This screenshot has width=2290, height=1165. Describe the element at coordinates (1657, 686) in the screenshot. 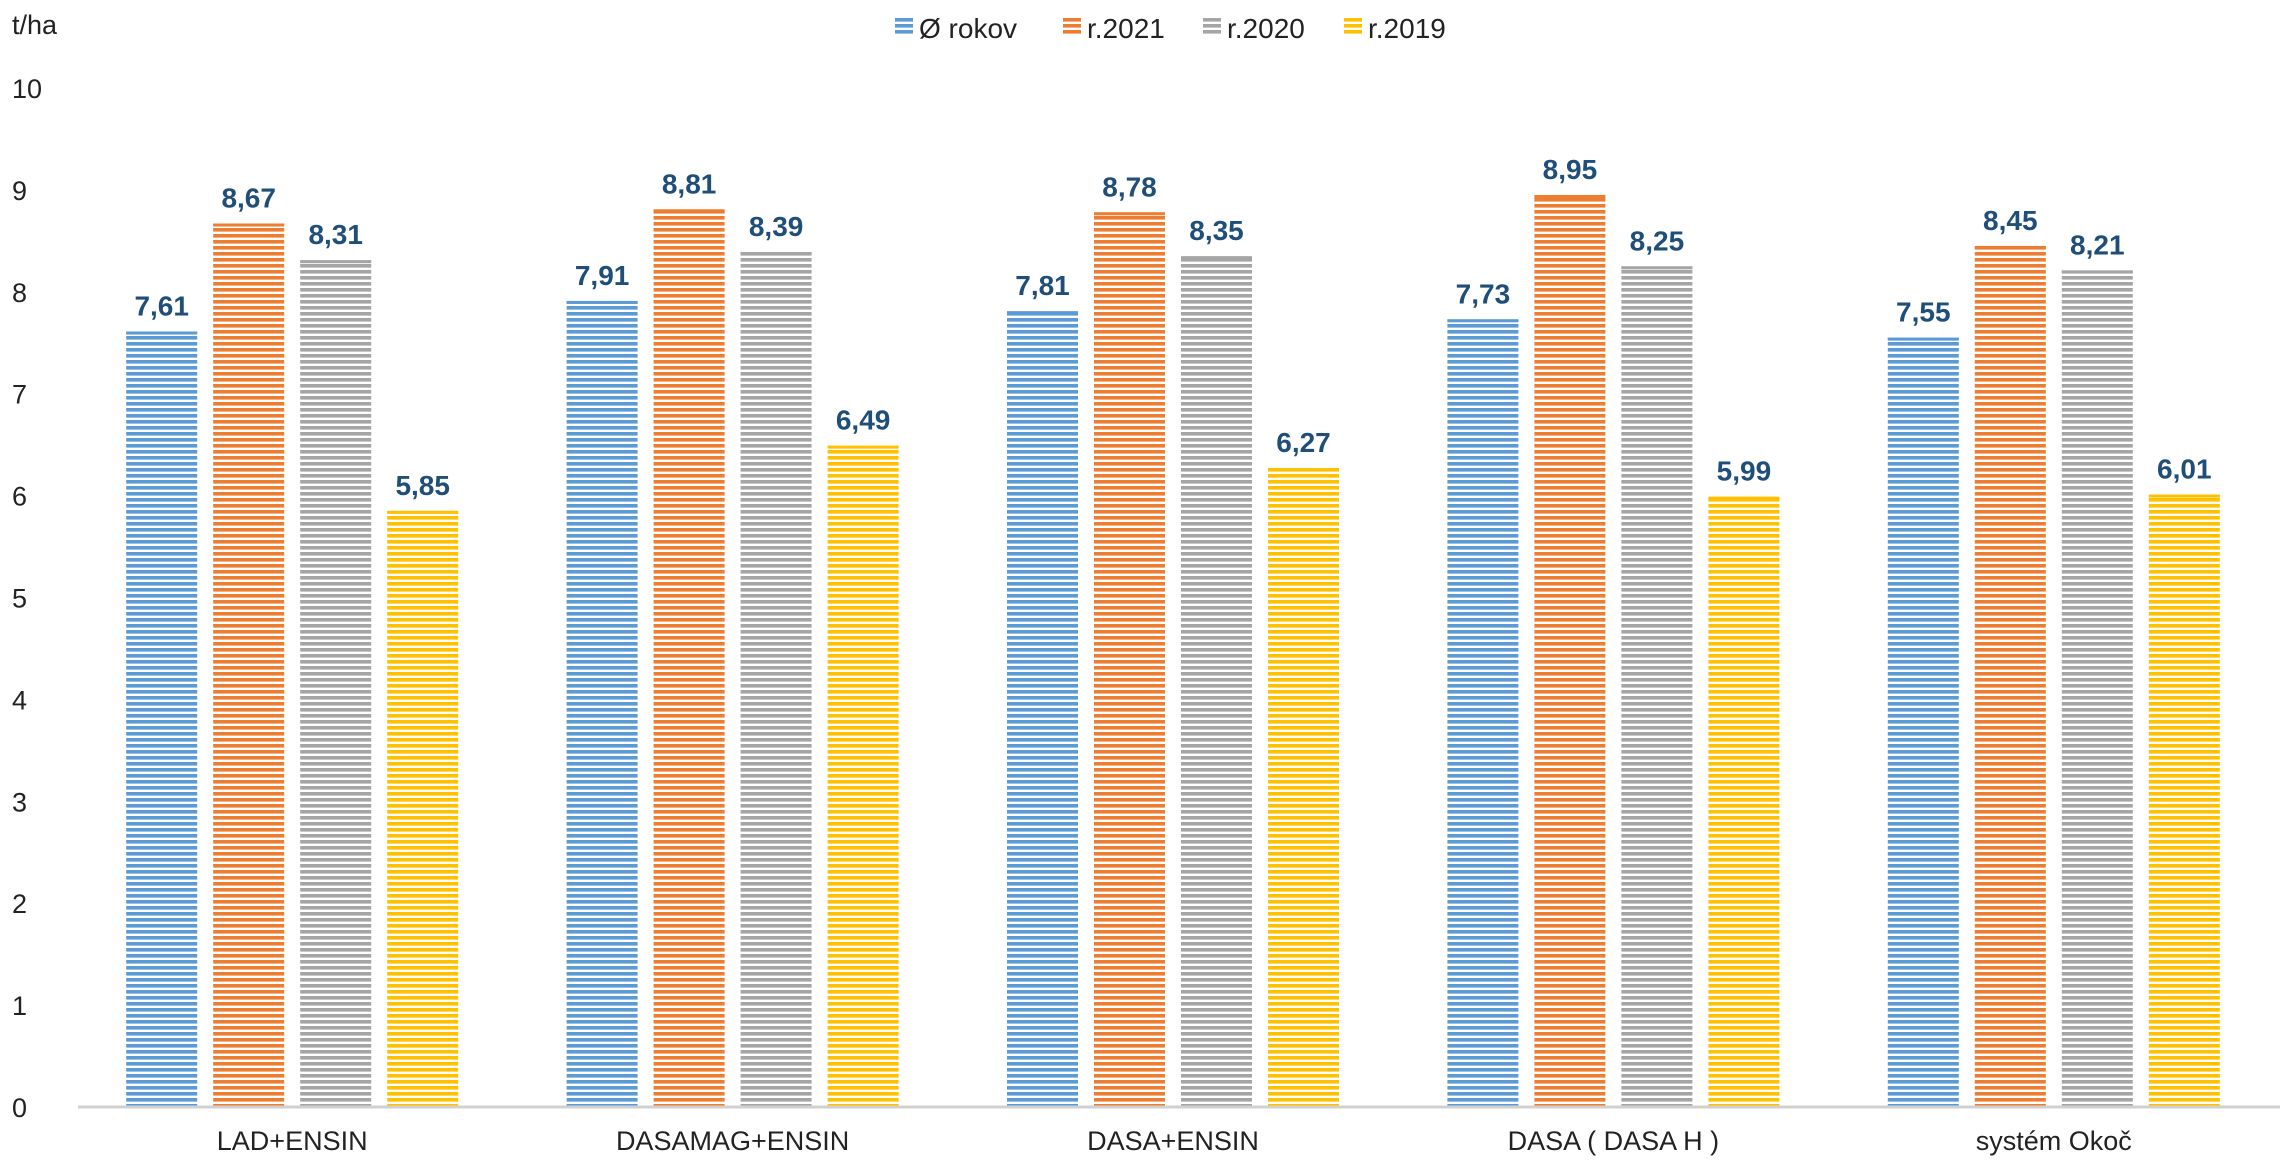

I see `bar-dasa-dasa-h--2` at that location.